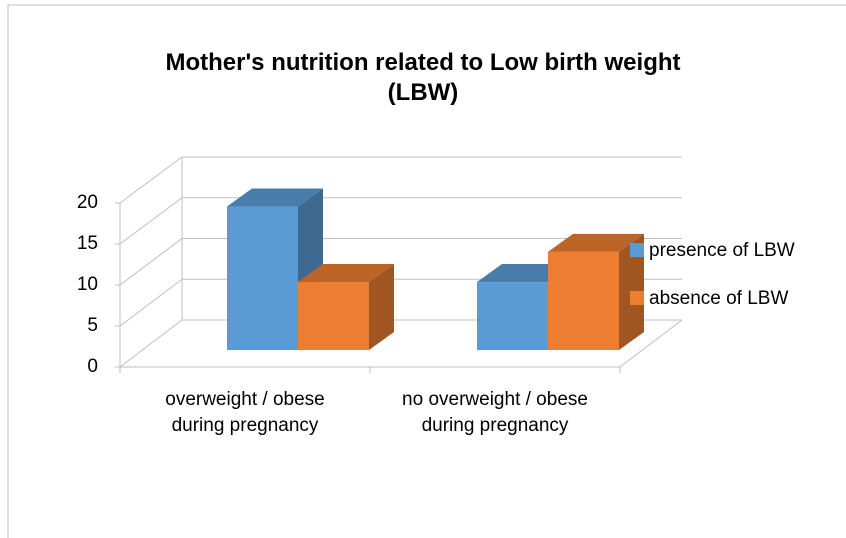 The width and height of the screenshot is (846, 538). What do you see at coordinates (87, 284) in the screenshot?
I see `y-tick-label: 10` at bounding box center [87, 284].